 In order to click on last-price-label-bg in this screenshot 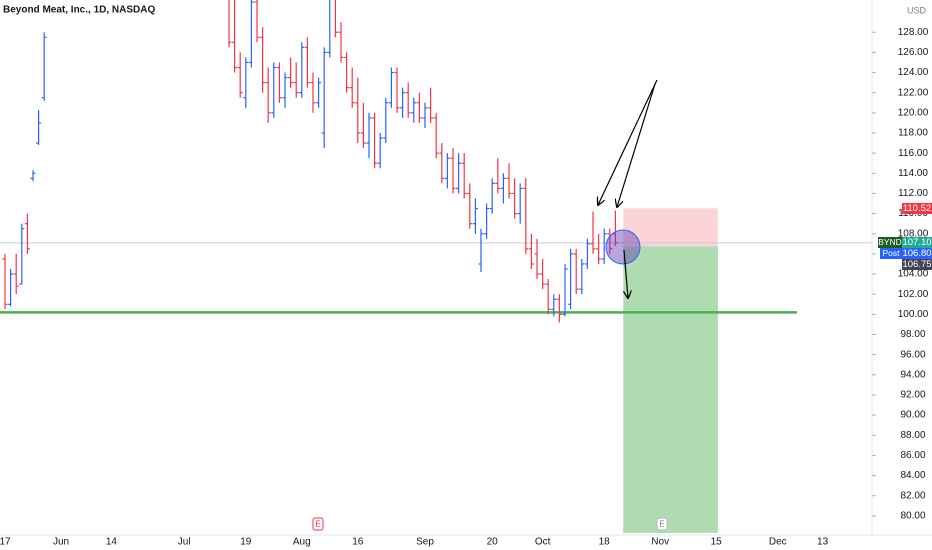, I will do `click(917, 242)`.